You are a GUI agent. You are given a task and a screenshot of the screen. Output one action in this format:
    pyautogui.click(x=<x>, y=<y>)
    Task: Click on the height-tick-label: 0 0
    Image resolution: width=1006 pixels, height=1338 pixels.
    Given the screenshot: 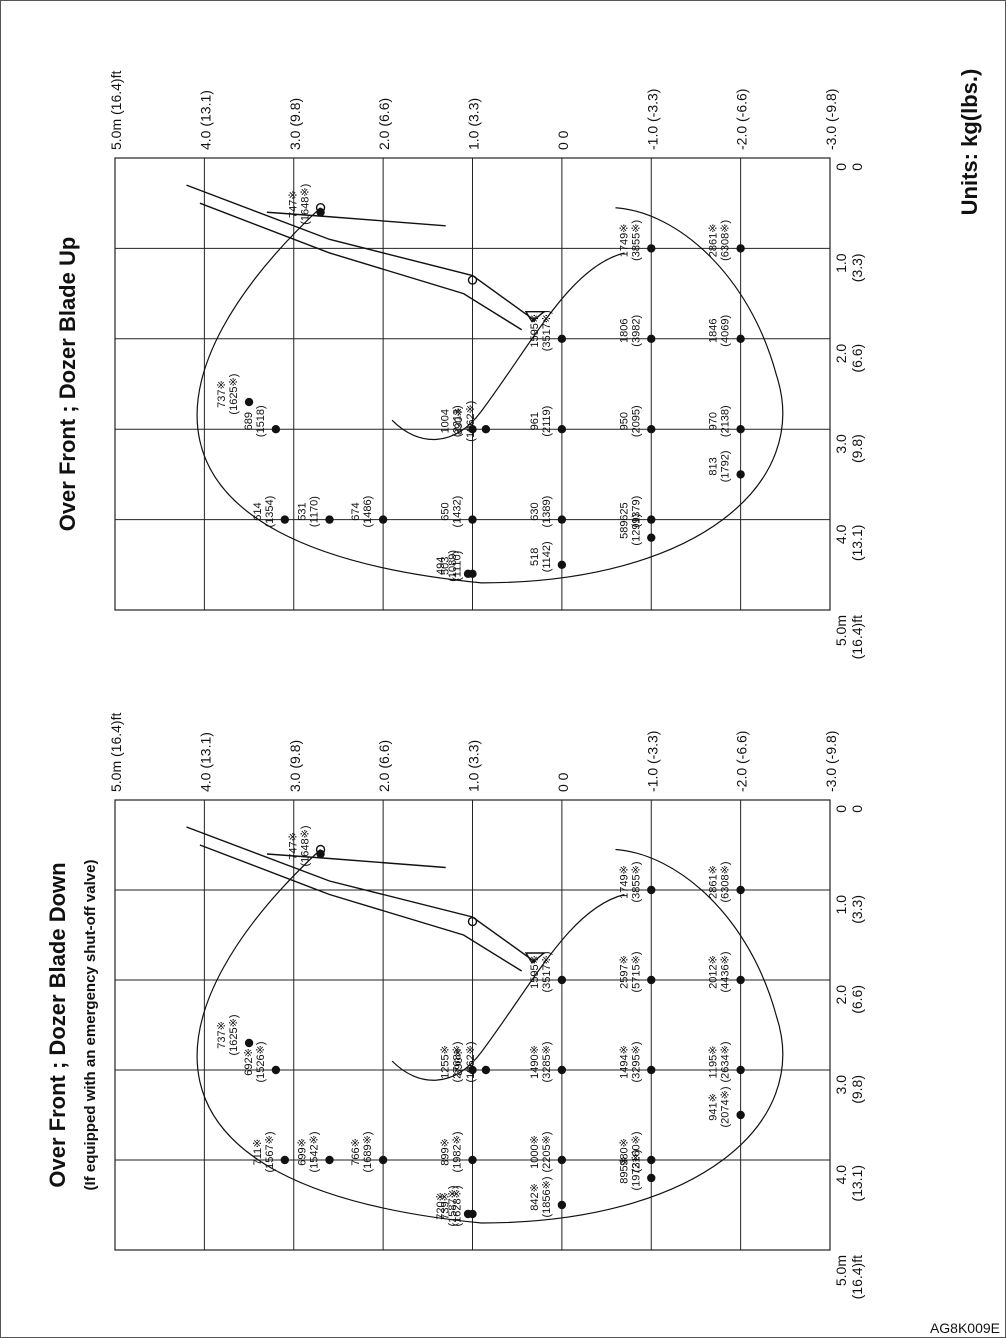 What is the action you would take?
    pyautogui.click(x=563, y=782)
    